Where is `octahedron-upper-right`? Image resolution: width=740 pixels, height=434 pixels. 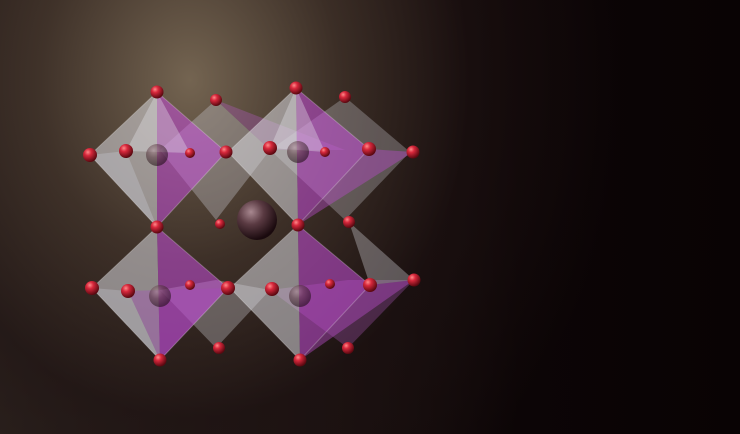
octahedron-upper-right is located at coordinates (320, 156).